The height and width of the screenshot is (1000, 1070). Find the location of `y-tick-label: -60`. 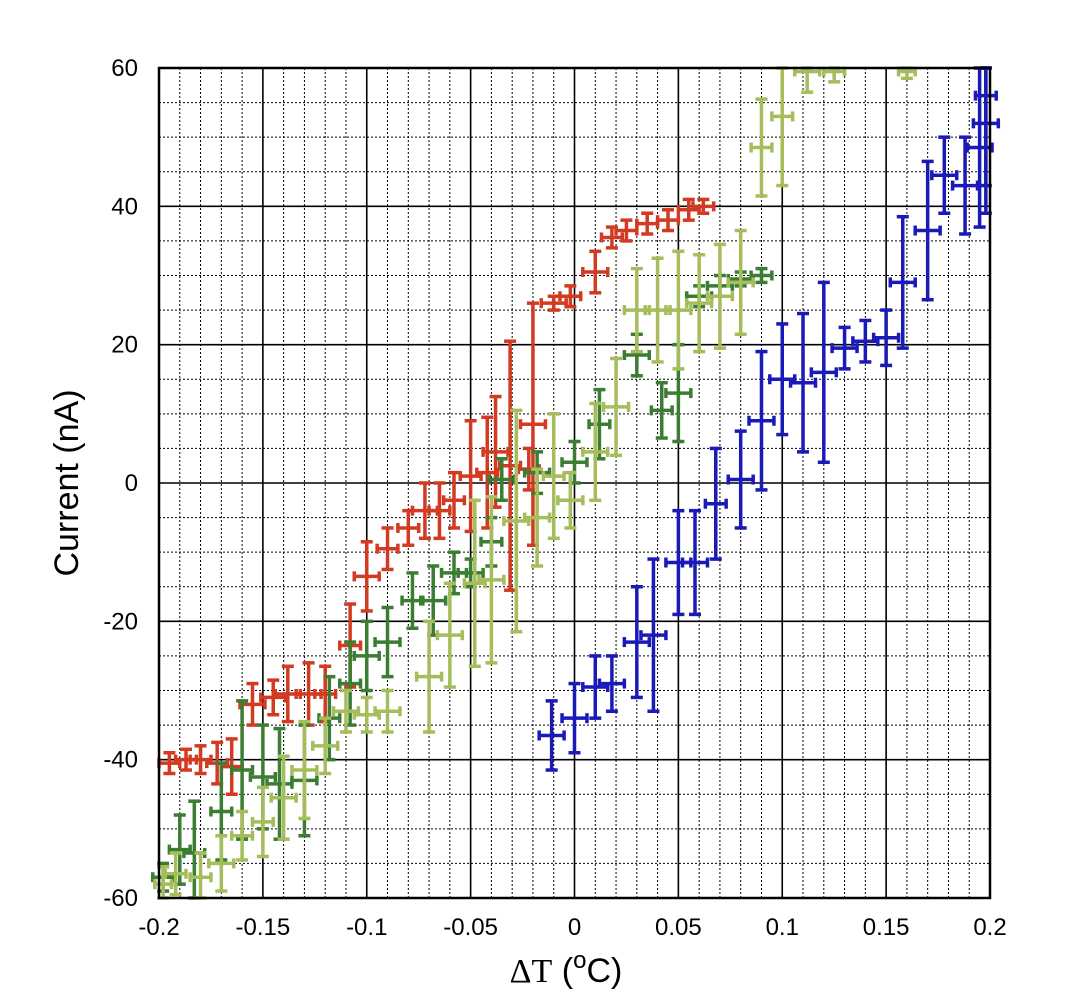

y-tick-label: -60 is located at coordinates (120, 898).